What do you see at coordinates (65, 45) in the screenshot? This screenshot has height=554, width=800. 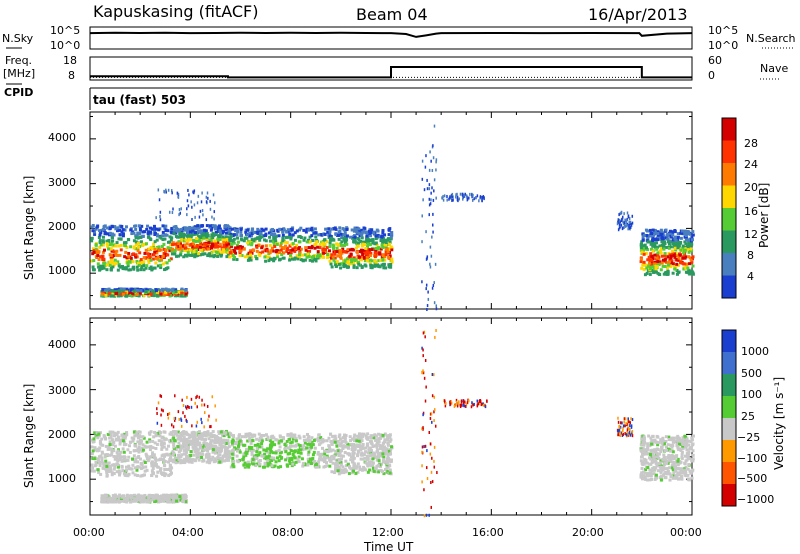 I see `nsky-tick-bottom: 10^0` at bounding box center [65, 45].